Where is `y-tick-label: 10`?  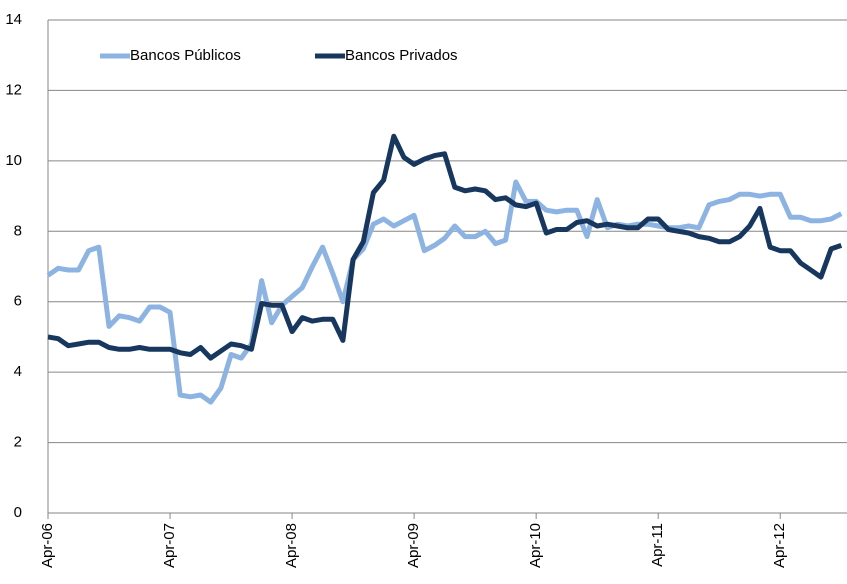 y-tick-label: 10 is located at coordinates (13, 160).